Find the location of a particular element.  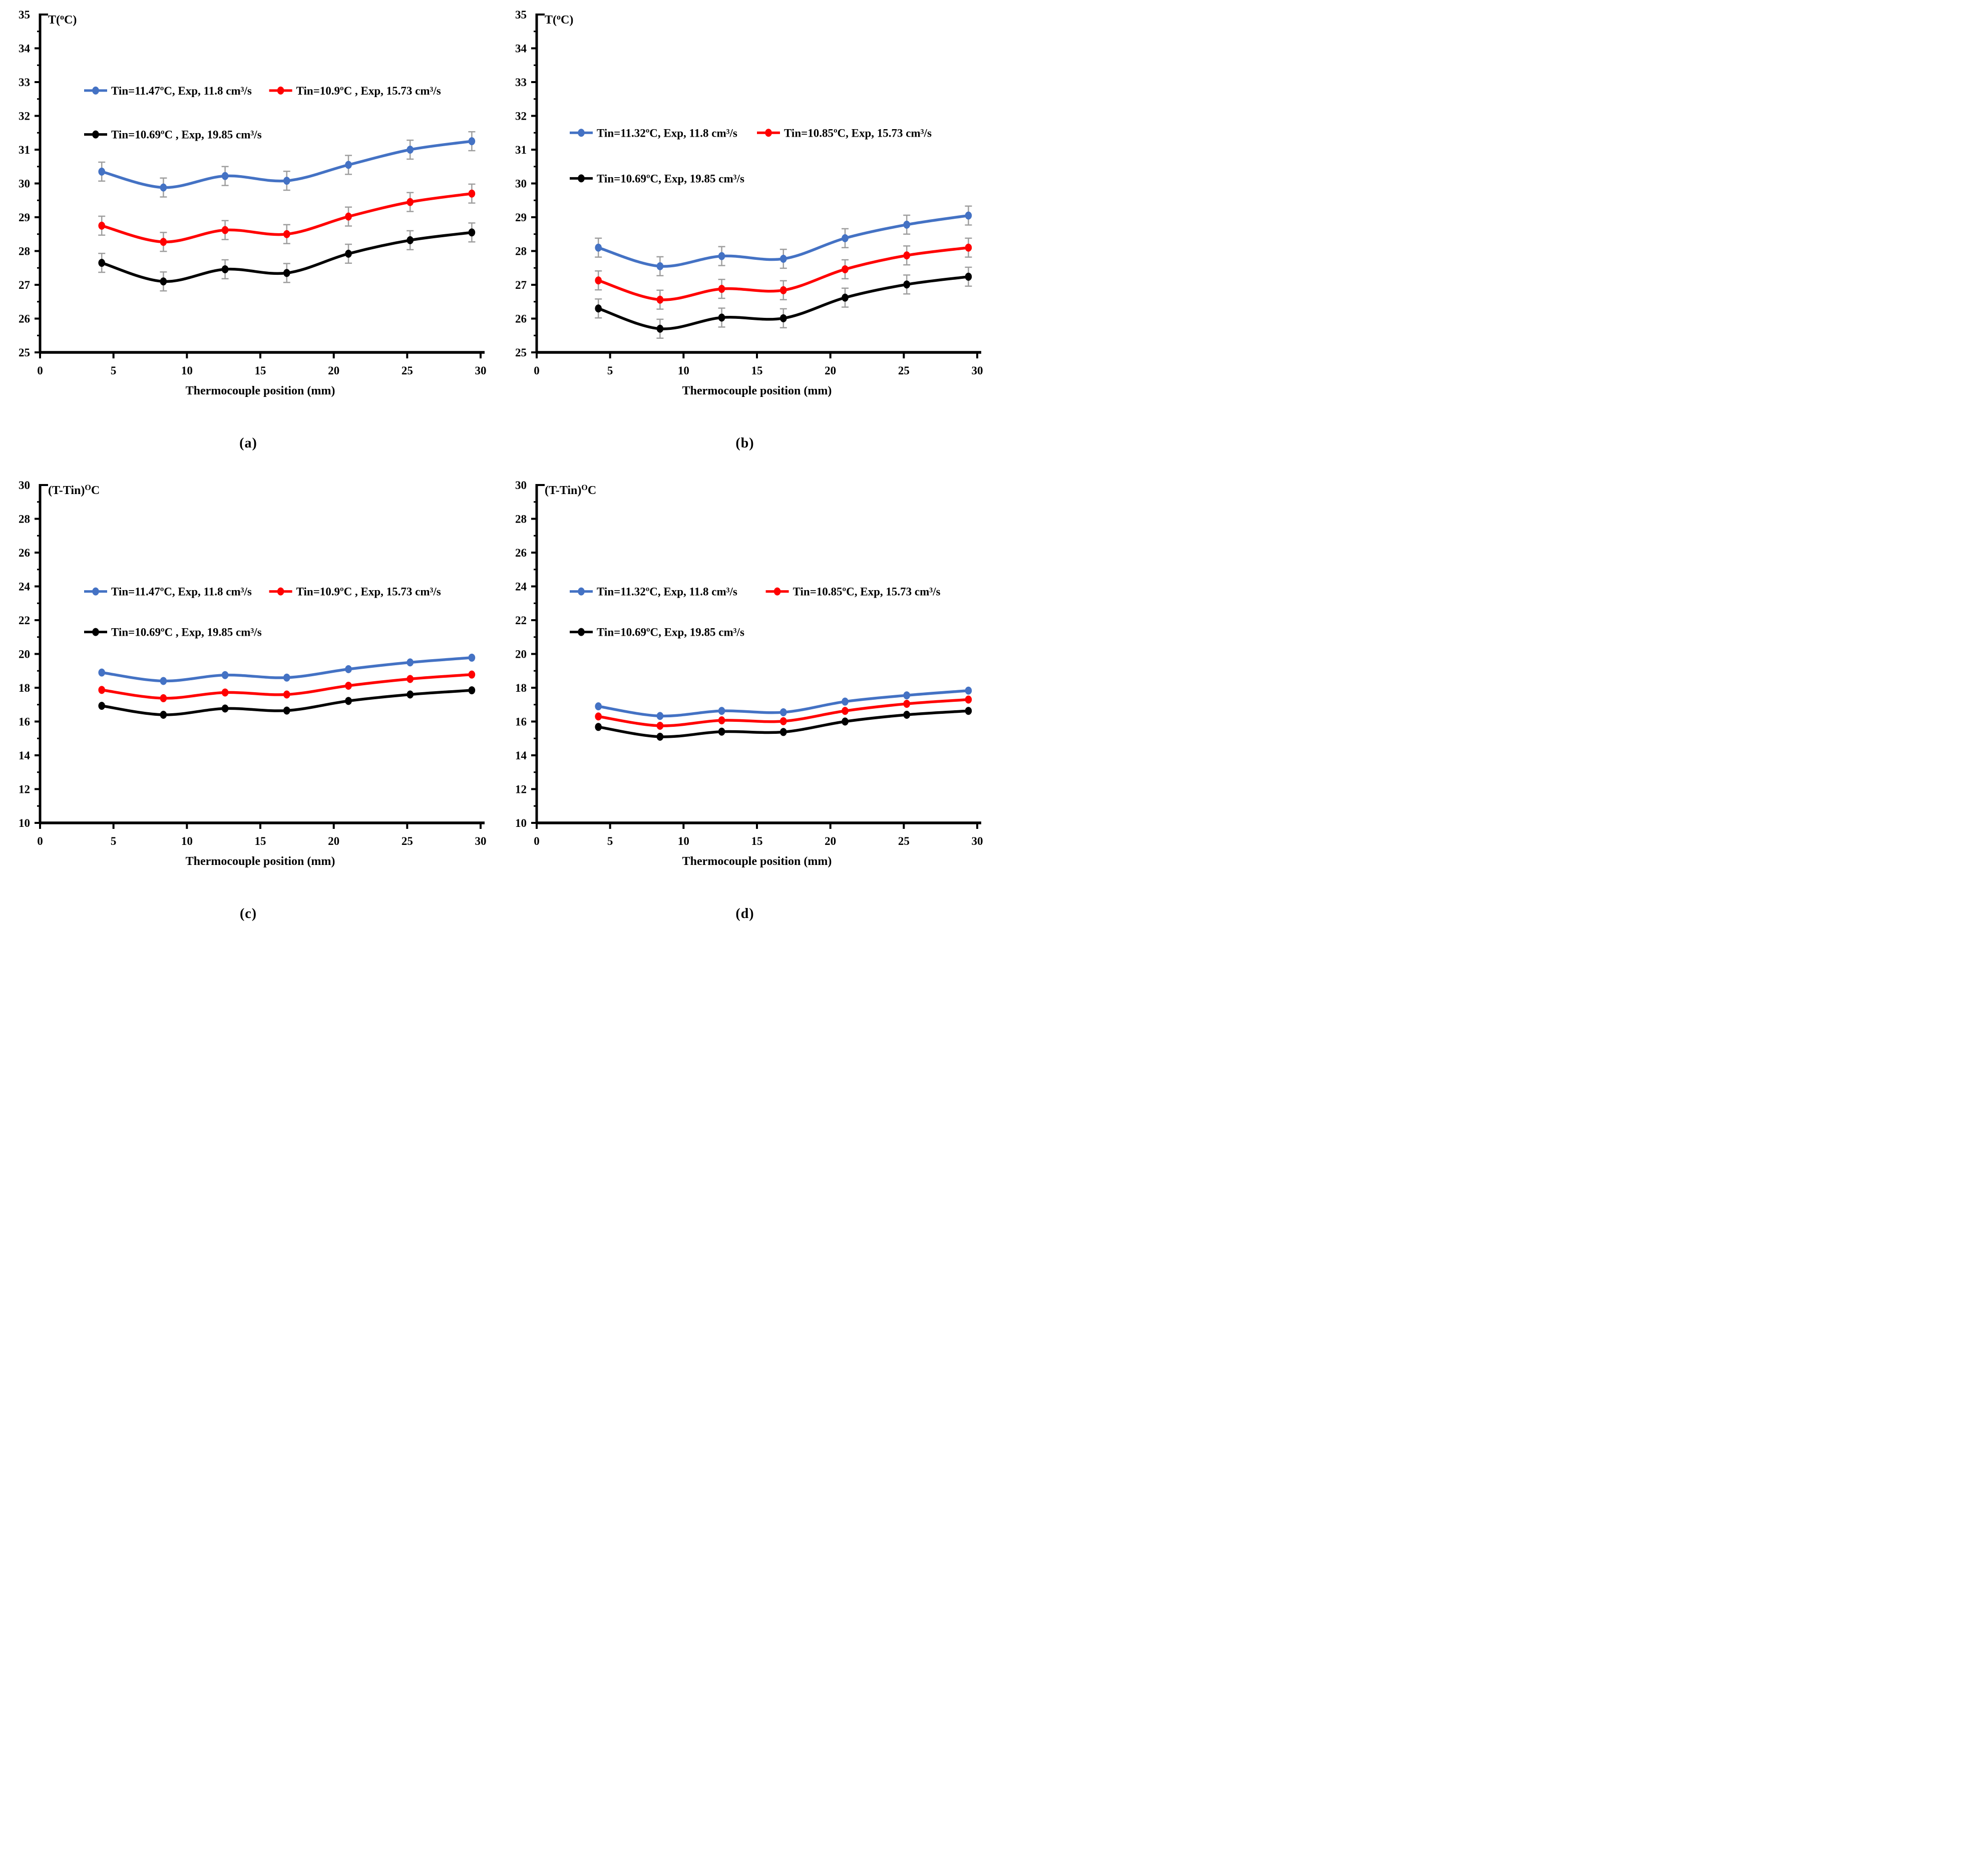

y-tick-label: 27 is located at coordinates (24, 285).